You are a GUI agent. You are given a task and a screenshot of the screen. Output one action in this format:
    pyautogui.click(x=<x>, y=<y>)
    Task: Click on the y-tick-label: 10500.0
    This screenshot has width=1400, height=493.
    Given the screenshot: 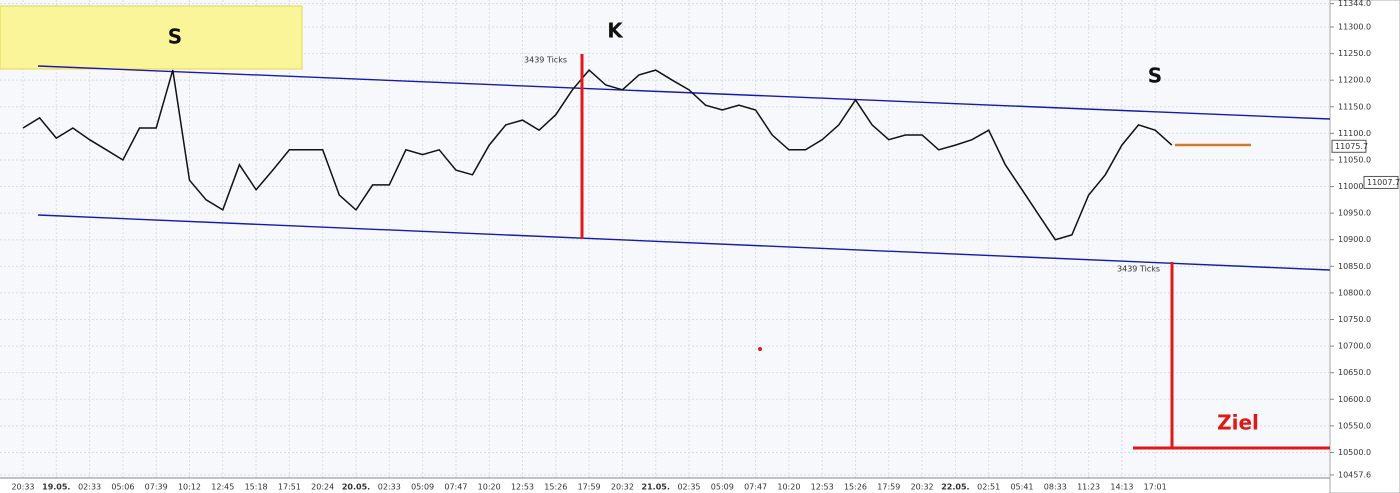 What is the action you would take?
    pyautogui.click(x=1354, y=452)
    